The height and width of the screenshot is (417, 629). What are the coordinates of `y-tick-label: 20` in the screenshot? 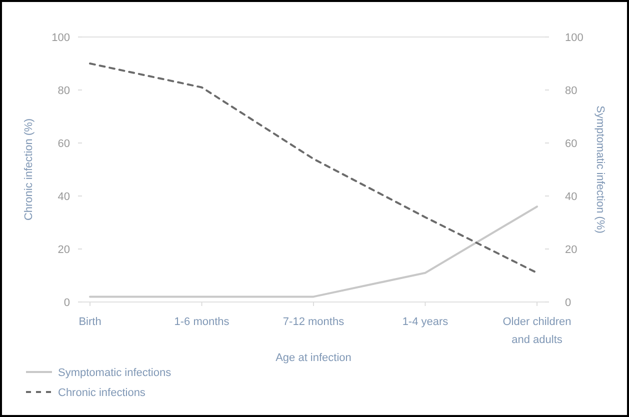 It's located at (64, 250).